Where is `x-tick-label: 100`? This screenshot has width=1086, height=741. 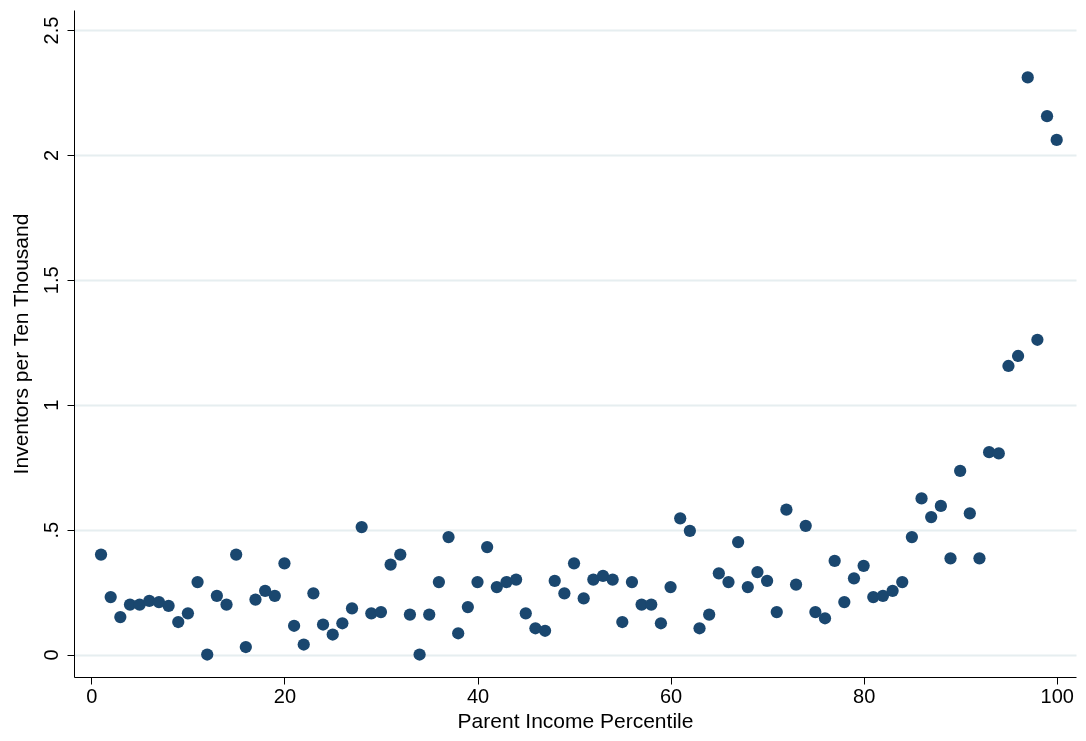
x-tick-label: 100 is located at coordinates (1057, 695).